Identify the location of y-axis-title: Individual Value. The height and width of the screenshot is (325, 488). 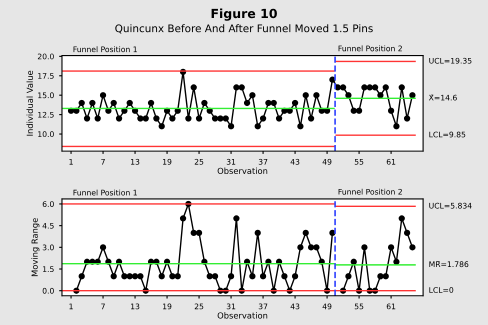
(29, 103).